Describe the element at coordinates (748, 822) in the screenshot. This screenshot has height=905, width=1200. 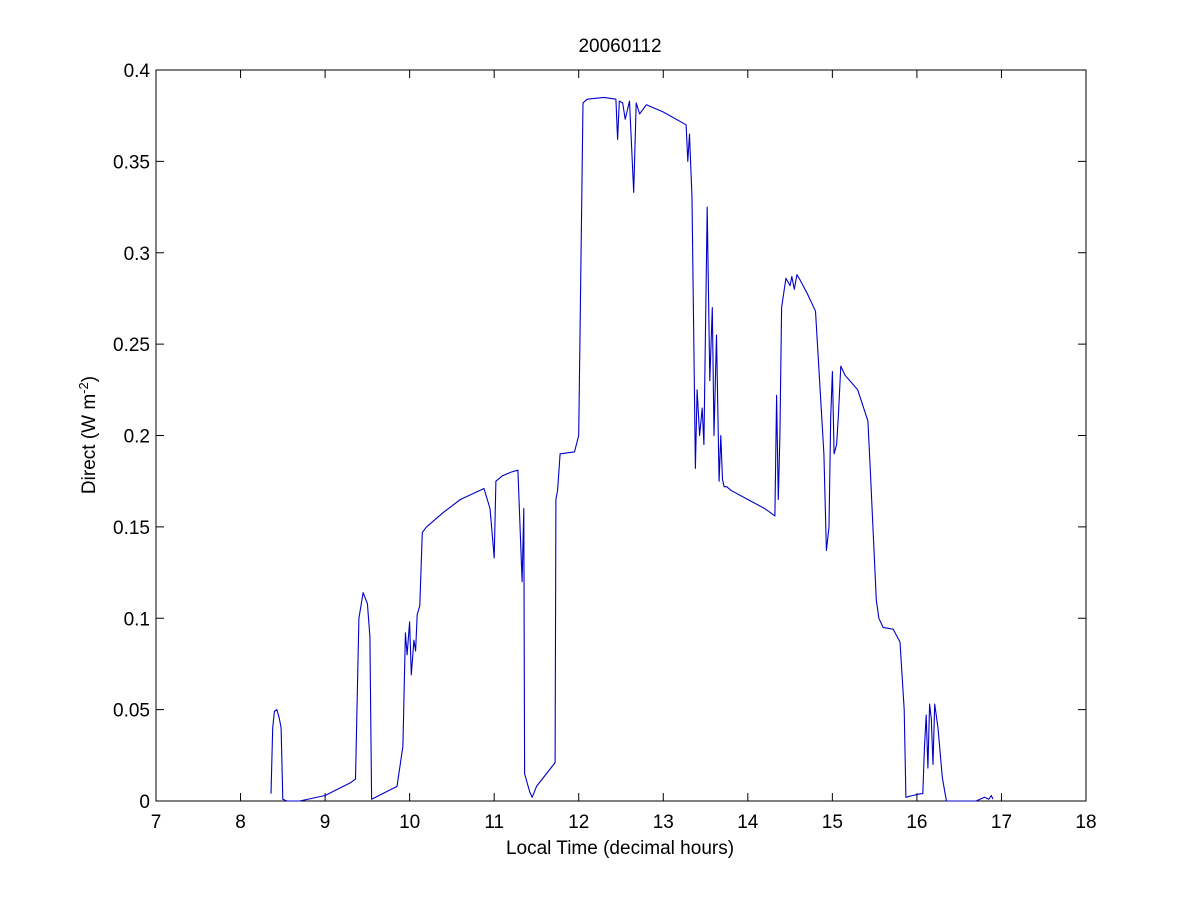
I see `x-tick-label: 14` at that location.